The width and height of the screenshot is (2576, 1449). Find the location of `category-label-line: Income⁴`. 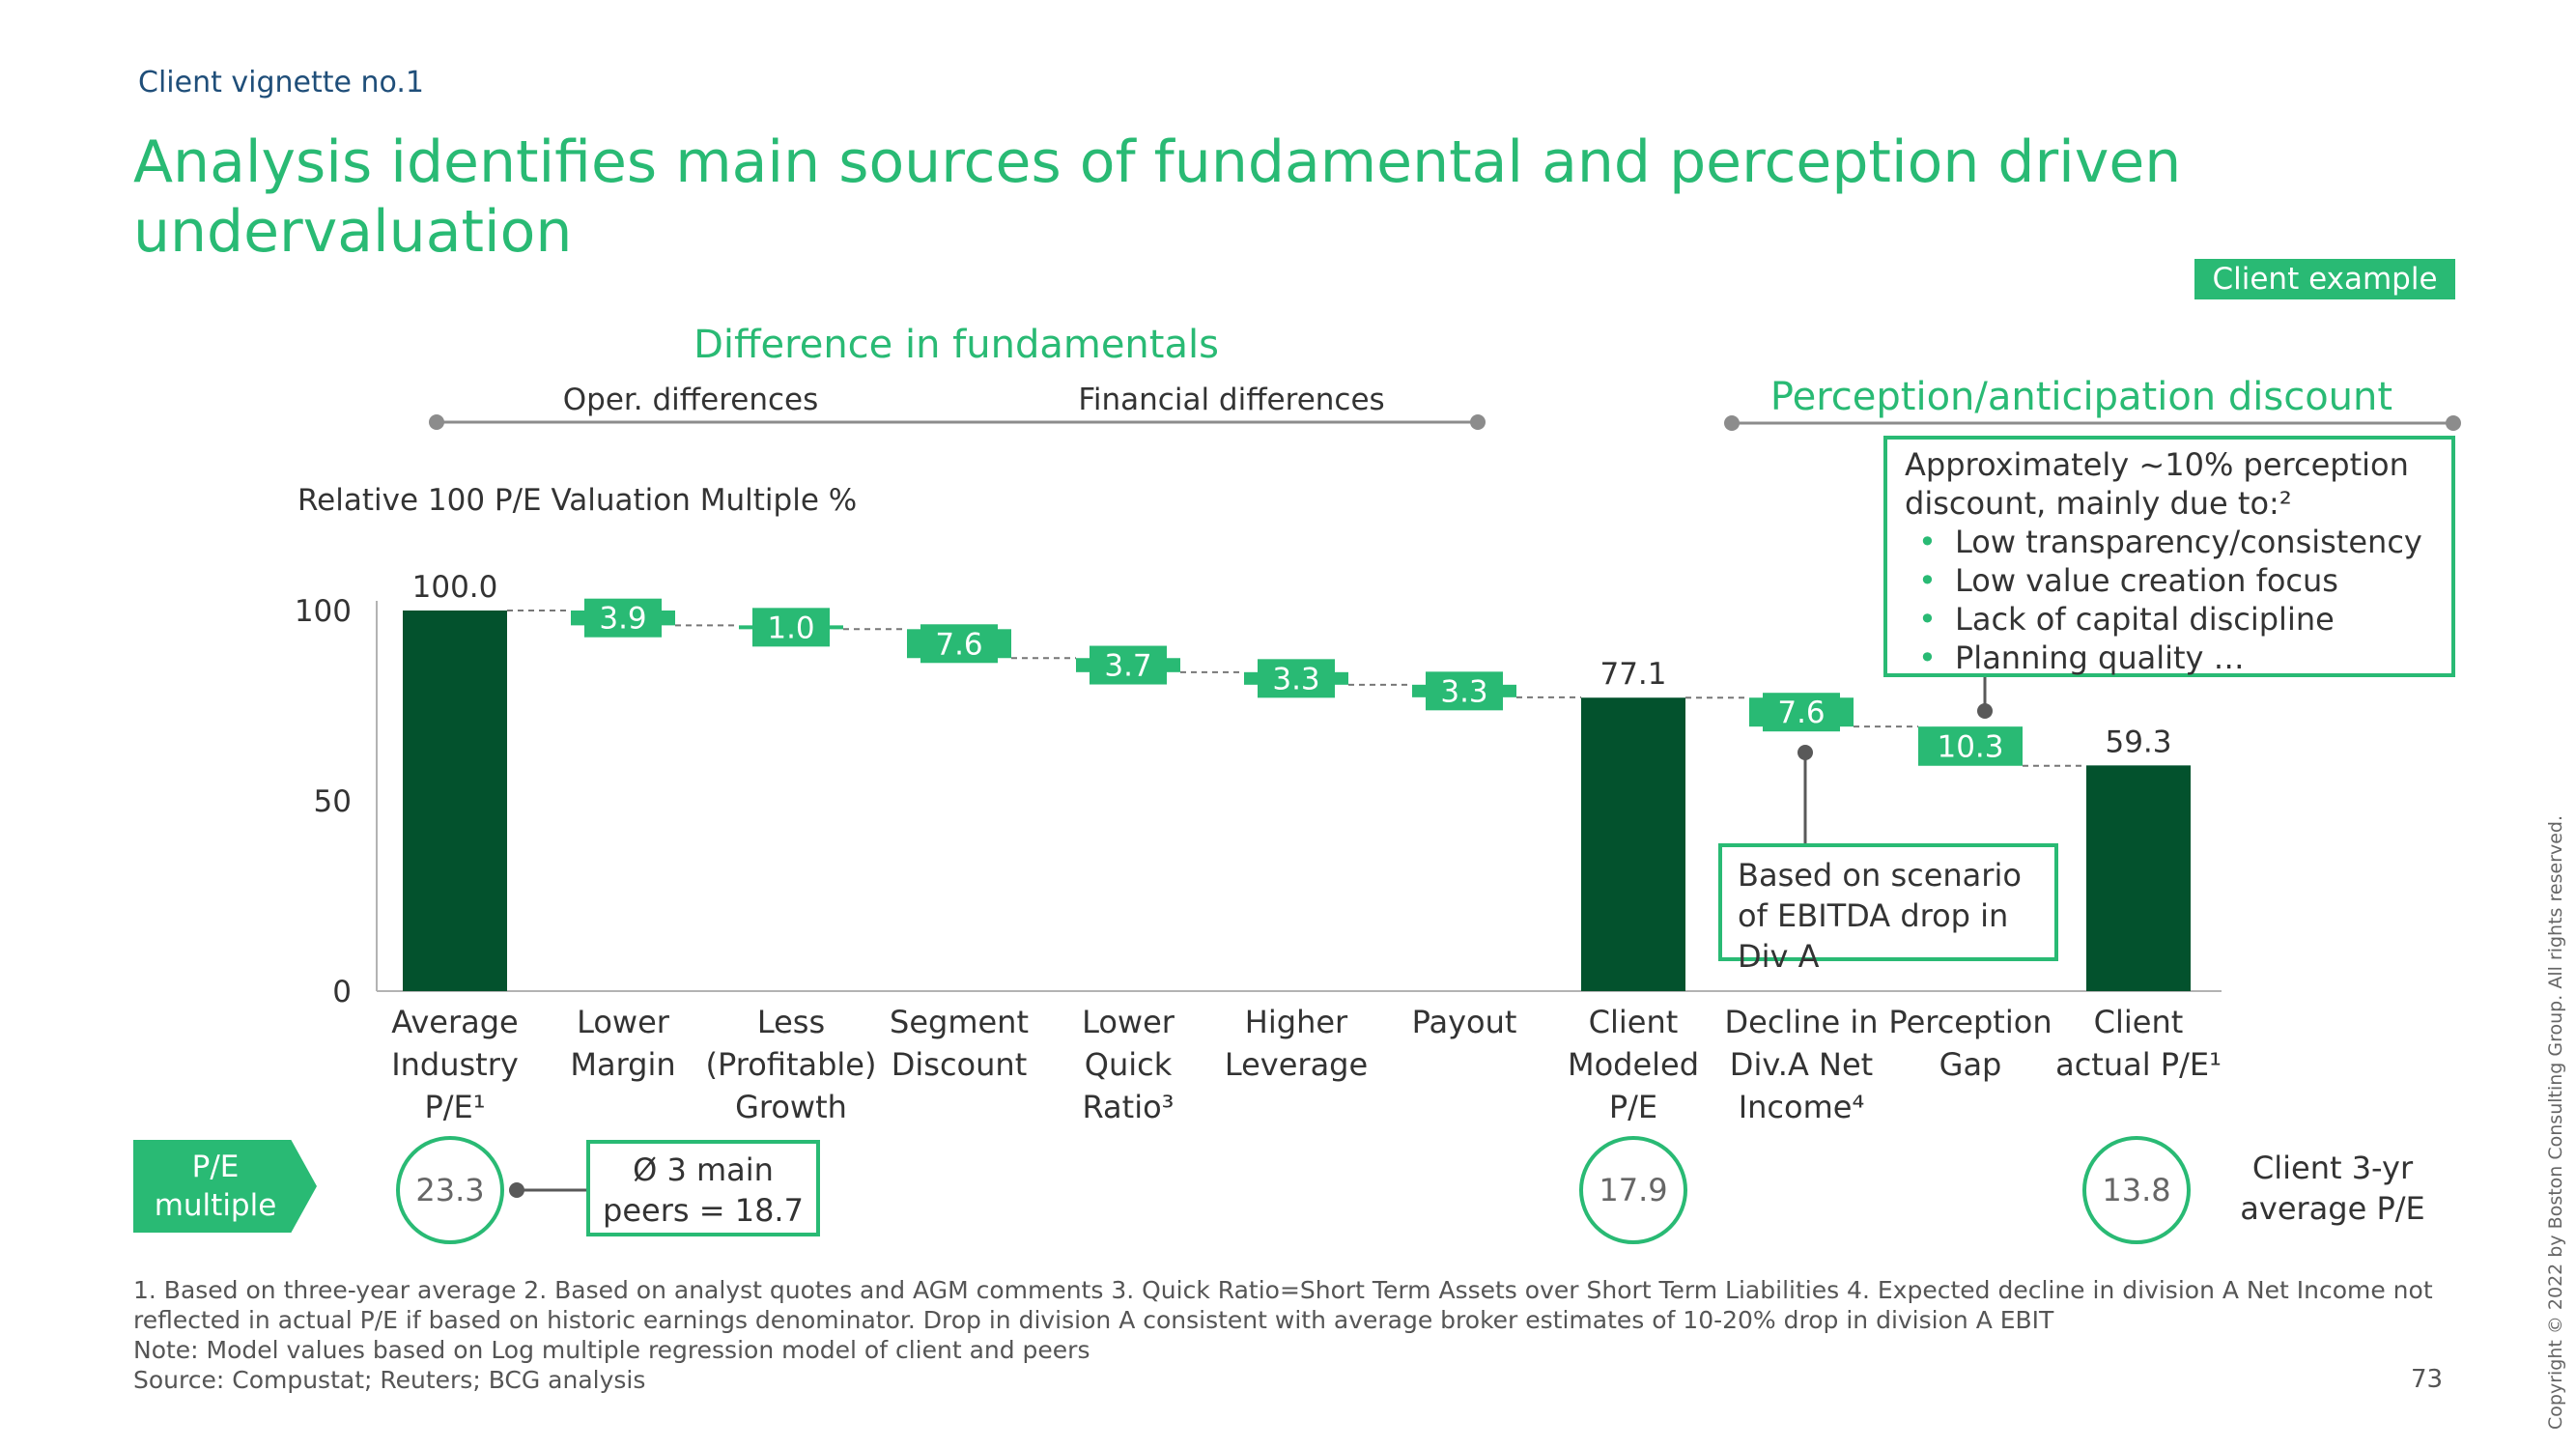

category-label-line: Income⁴ is located at coordinates (1801, 1107).